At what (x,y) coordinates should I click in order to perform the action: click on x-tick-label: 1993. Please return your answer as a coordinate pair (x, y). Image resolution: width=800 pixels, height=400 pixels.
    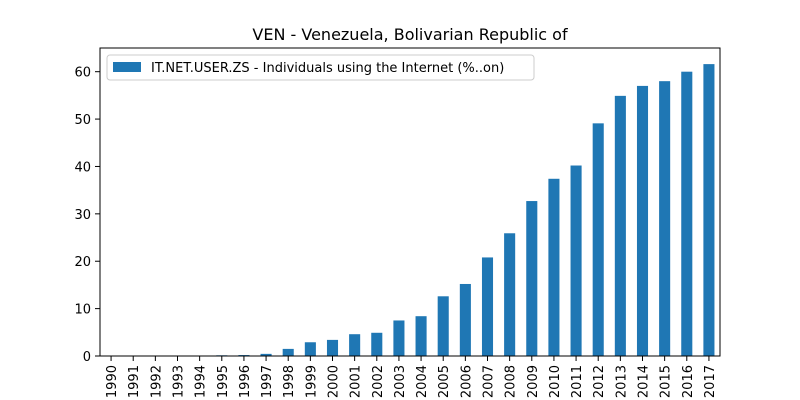
    Looking at the image, I should click on (179, 381).